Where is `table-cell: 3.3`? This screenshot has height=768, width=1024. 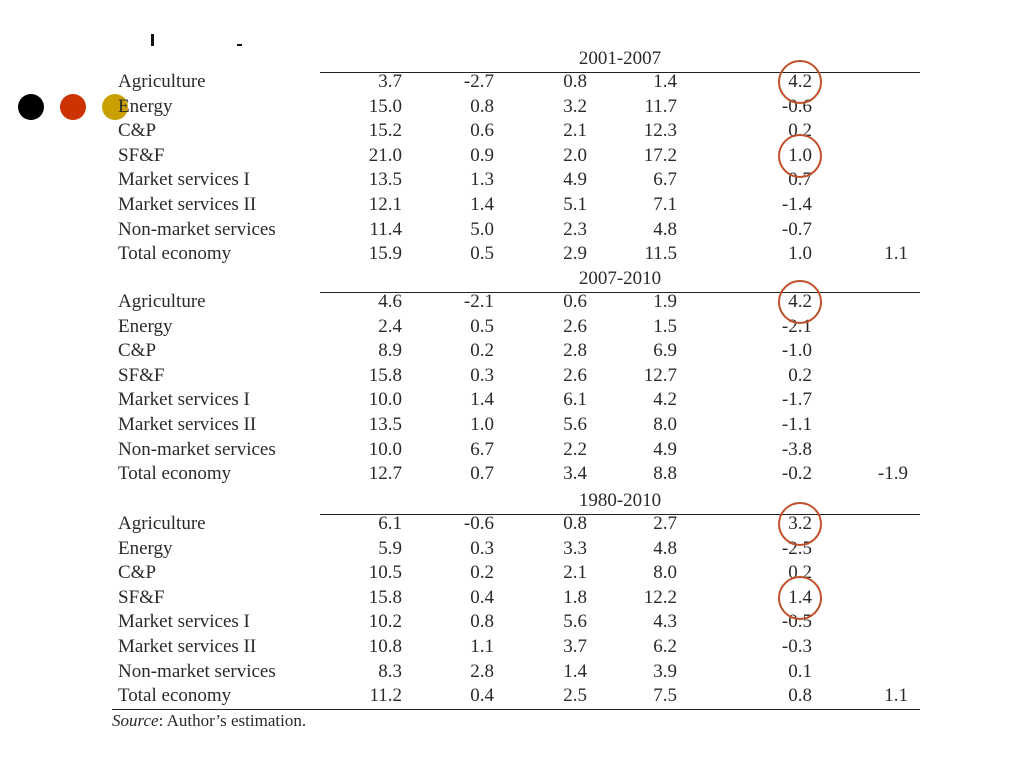 table-cell: 3.3 is located at coordinates (575, 548).